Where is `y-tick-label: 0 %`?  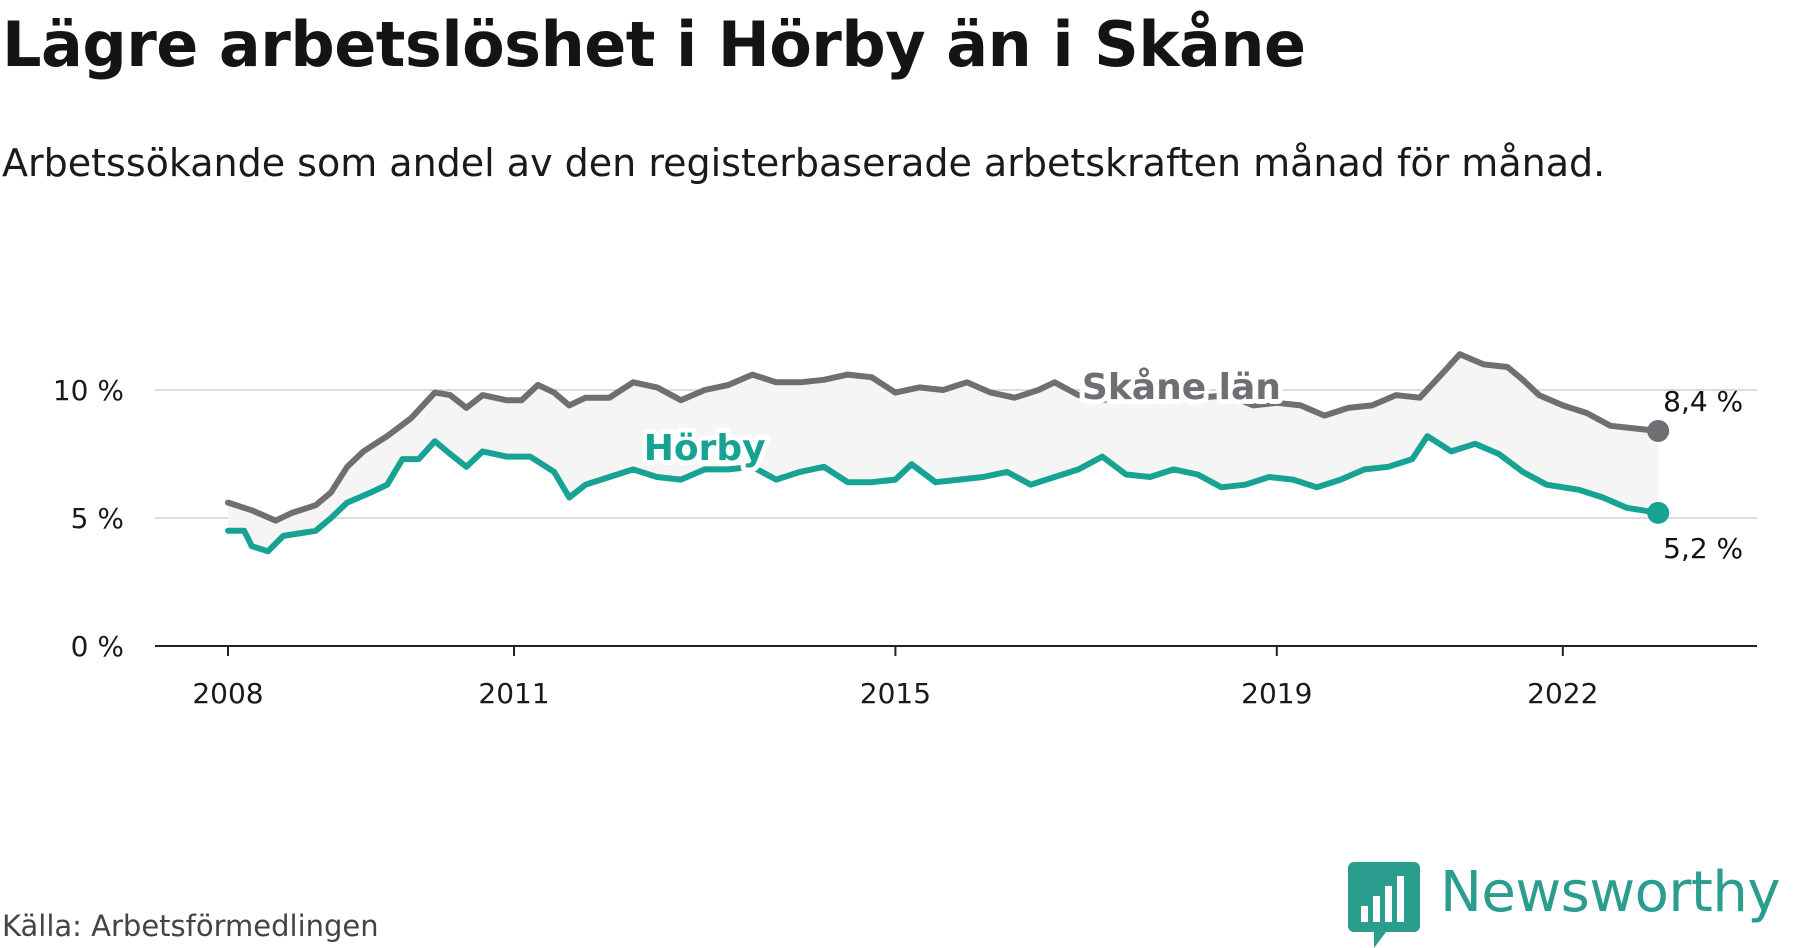 y-tick-label: 0 % is located at coordinates (97, 646).